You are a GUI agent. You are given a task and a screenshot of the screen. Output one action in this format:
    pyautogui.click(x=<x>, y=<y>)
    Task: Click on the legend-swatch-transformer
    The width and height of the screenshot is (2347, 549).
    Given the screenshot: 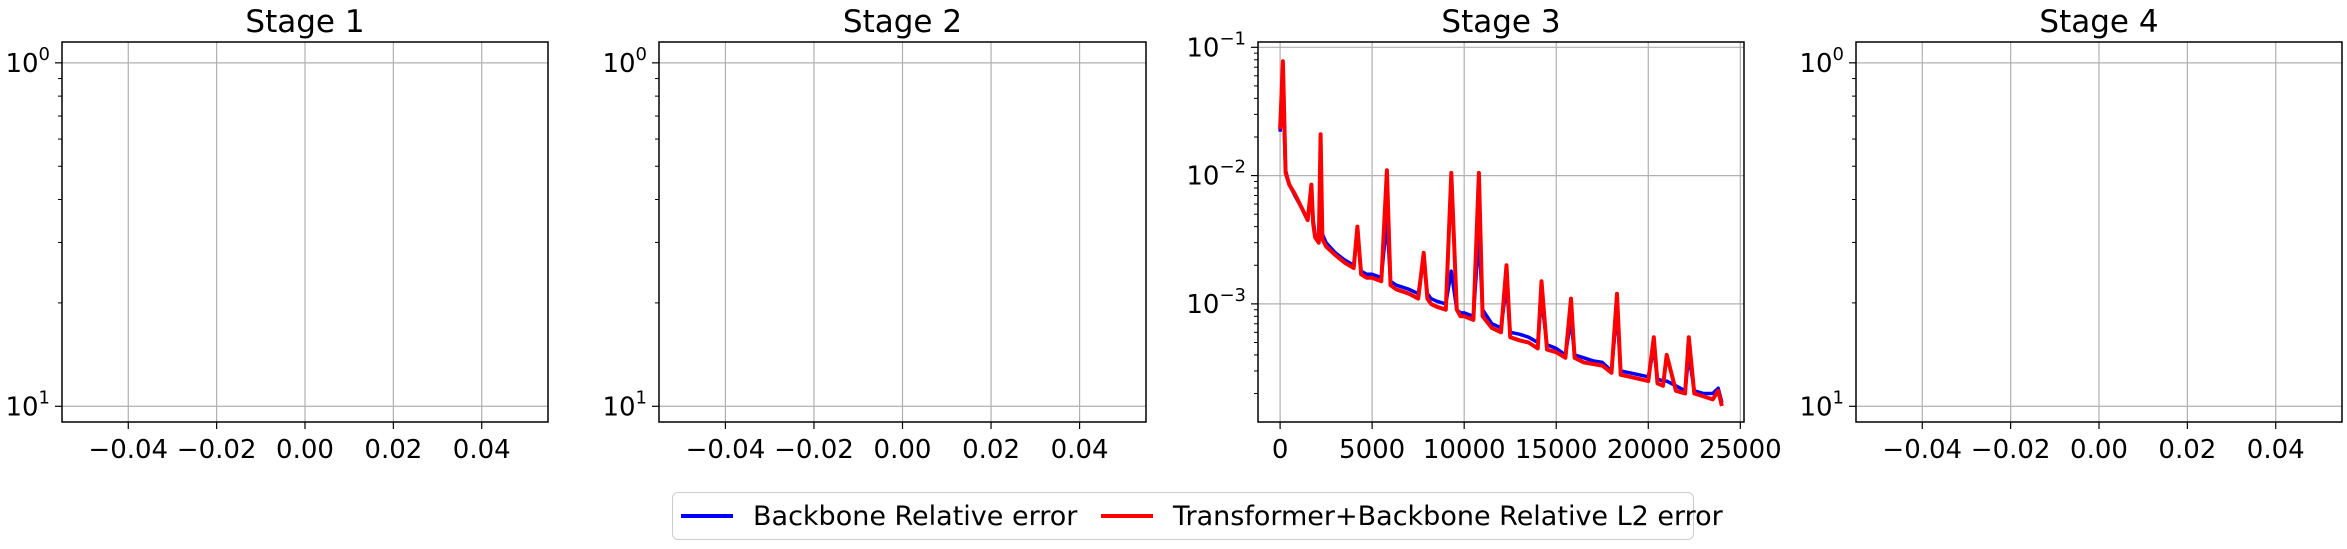 What is the action you would take?
    pyautogui.click(x=1127, y=516)
    